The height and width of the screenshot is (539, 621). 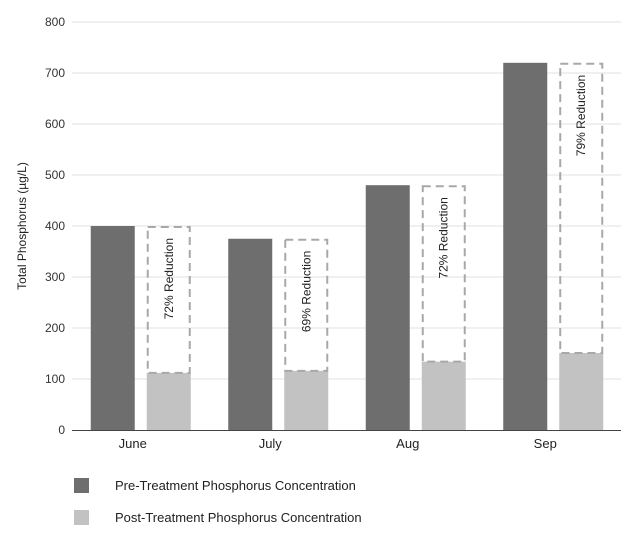 What do you see at coordinates (169, 278) in the screenshot?
I see `reduction-label-june: 72% Reduction` at bounding box center [169, 278].